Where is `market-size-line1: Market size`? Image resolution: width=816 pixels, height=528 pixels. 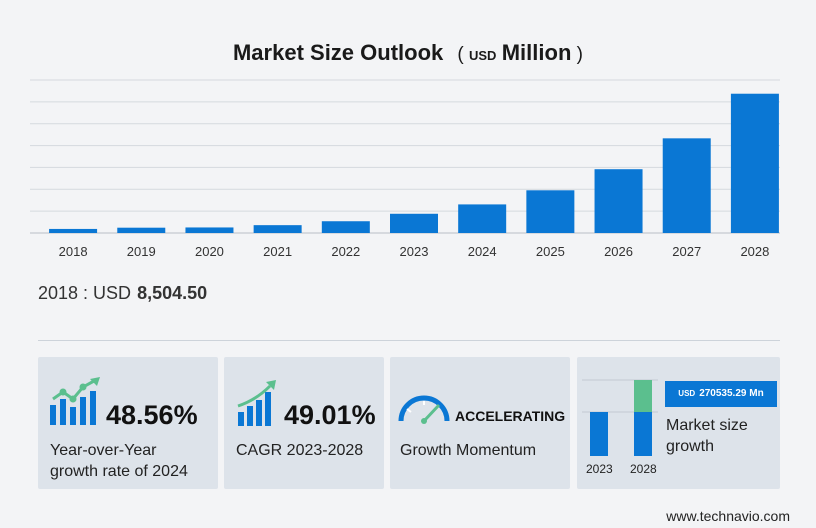
market-size-line1: Market size is located at coordinates (707, 425).